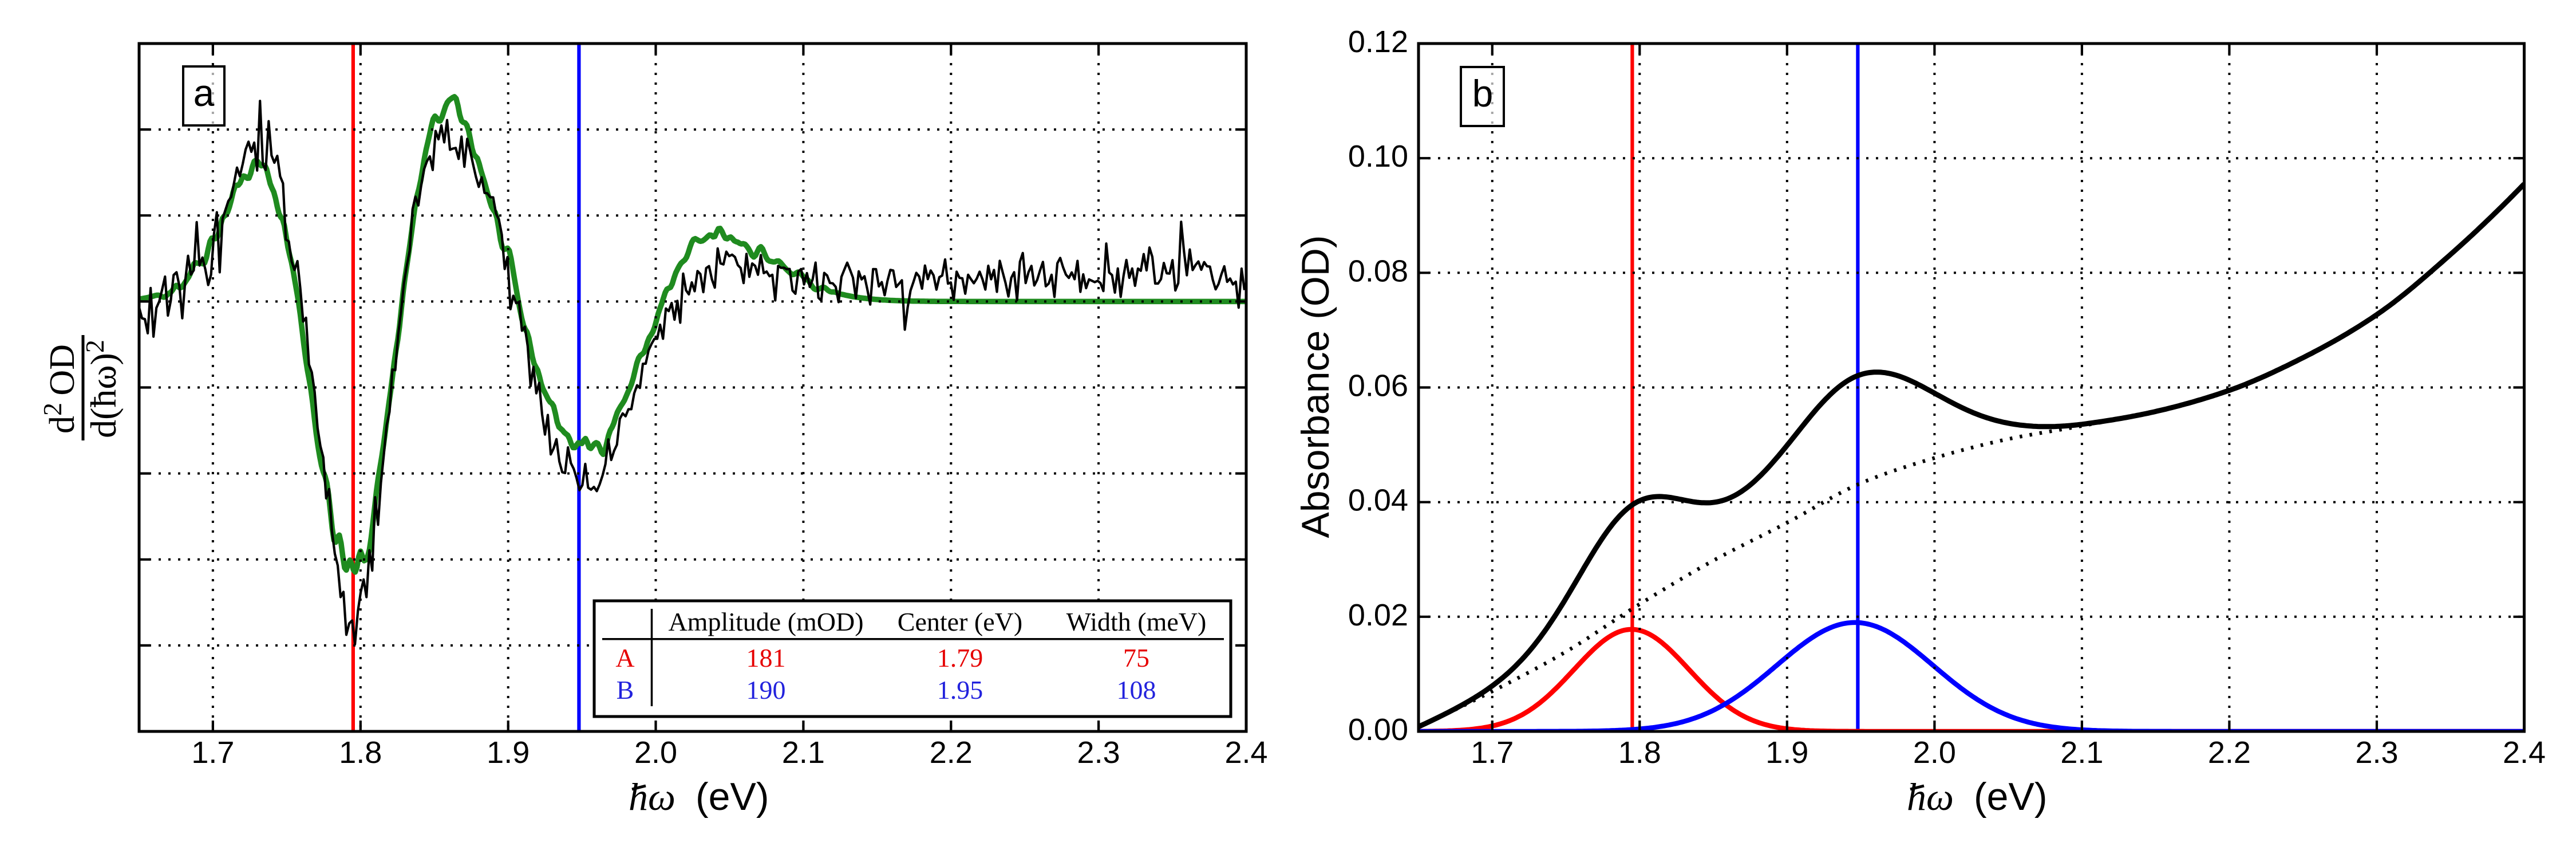  I want to click on svg-text: 0.10, so click(1378, 156).